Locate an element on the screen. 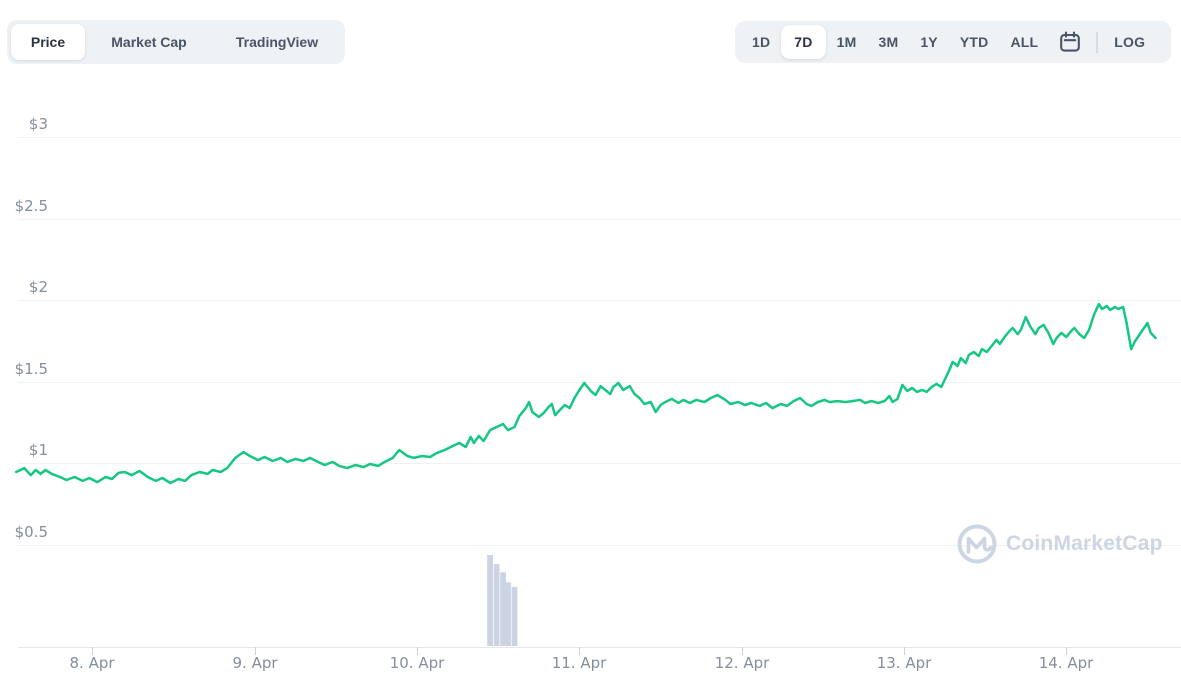 This screenshot has width=1181, height=700. tab-market-cap: Market Cap is located at coordinates (149, 42).